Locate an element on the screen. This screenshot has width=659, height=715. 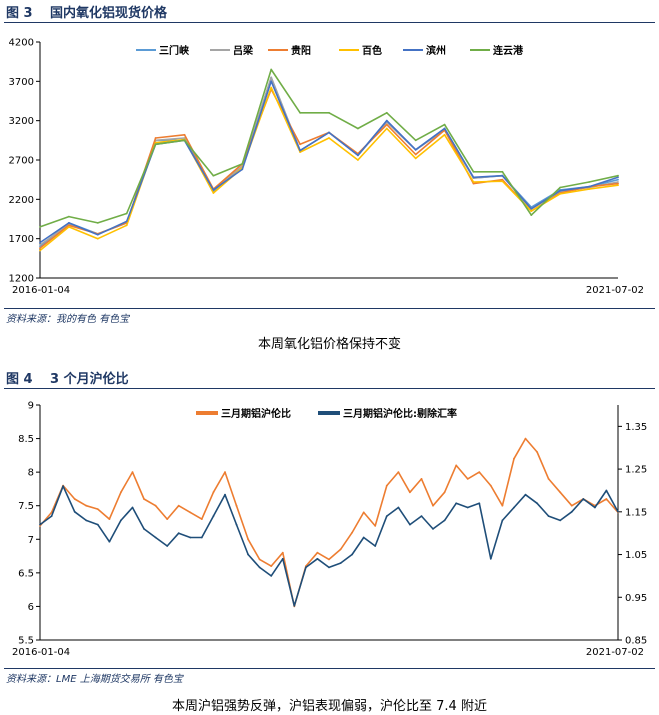
y2-tick-label: 1.15 is located at coordinates (636, 512).